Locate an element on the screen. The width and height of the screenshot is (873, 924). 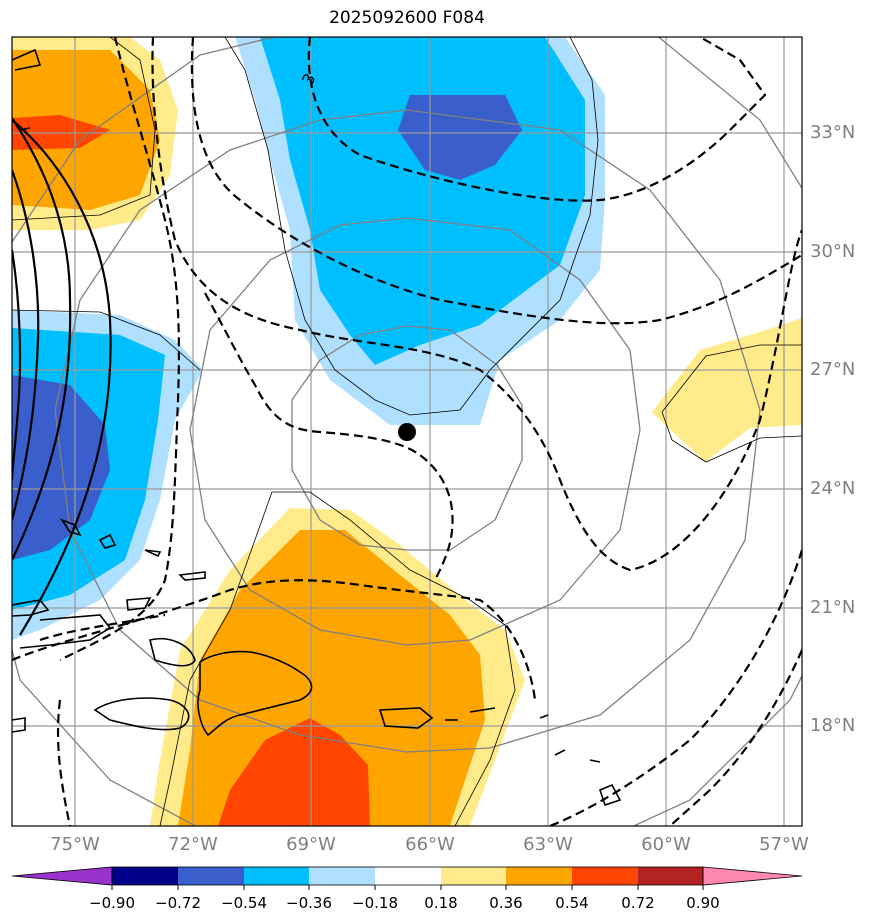
map-title: 2025092600 F084 is located at coordinates (407, 18).